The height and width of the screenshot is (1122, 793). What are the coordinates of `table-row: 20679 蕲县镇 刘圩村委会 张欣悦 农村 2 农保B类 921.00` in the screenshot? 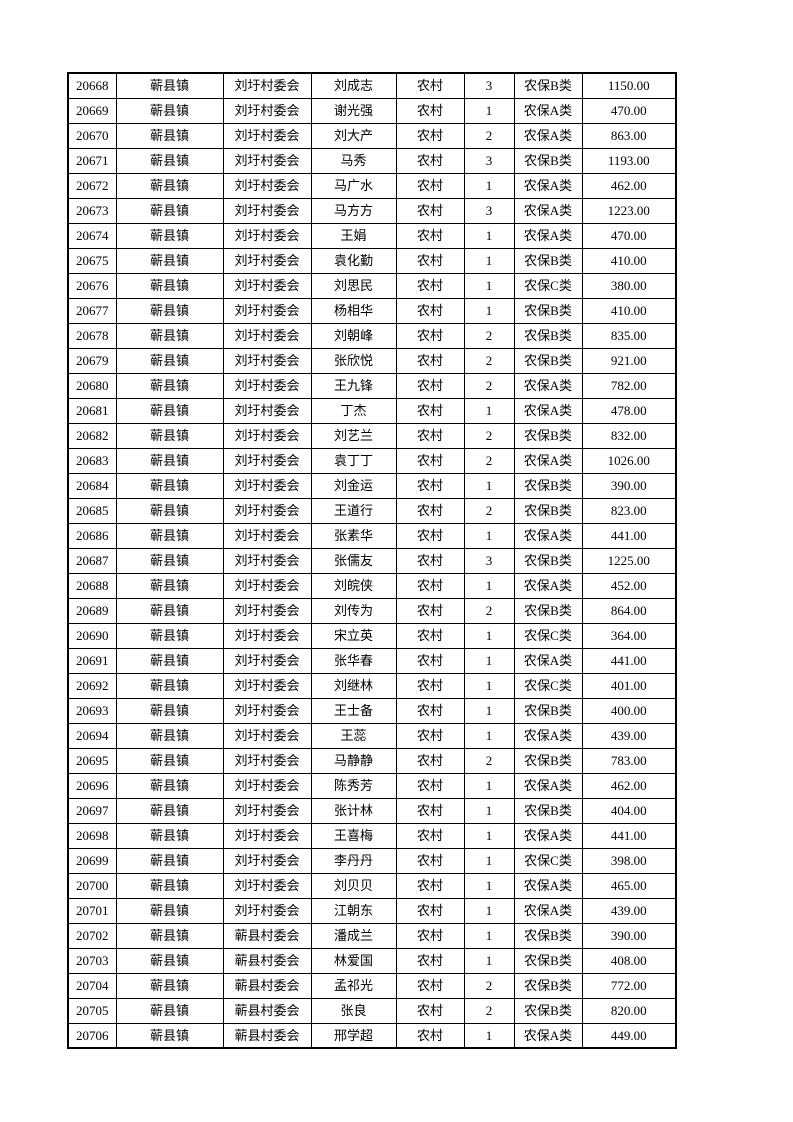 It's located at (372, 360).